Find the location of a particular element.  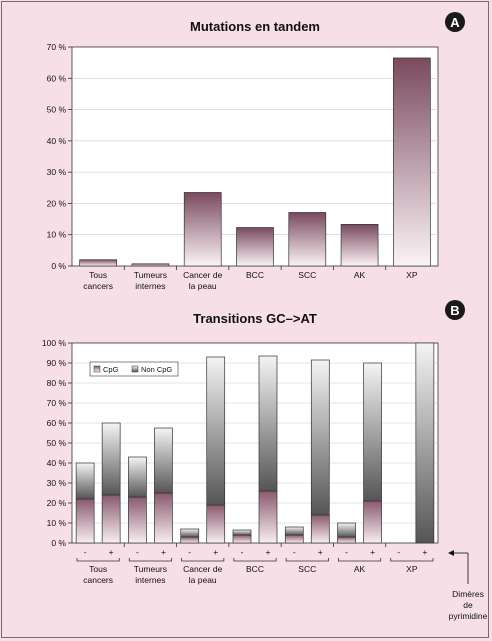

chart-a-badge-label: A is located at coordinates (455, 22).